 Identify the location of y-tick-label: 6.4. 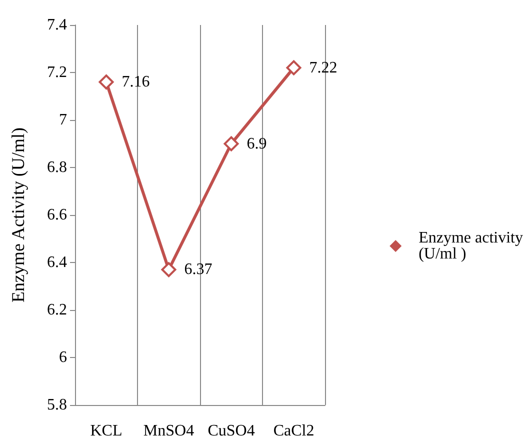
(57, 262).